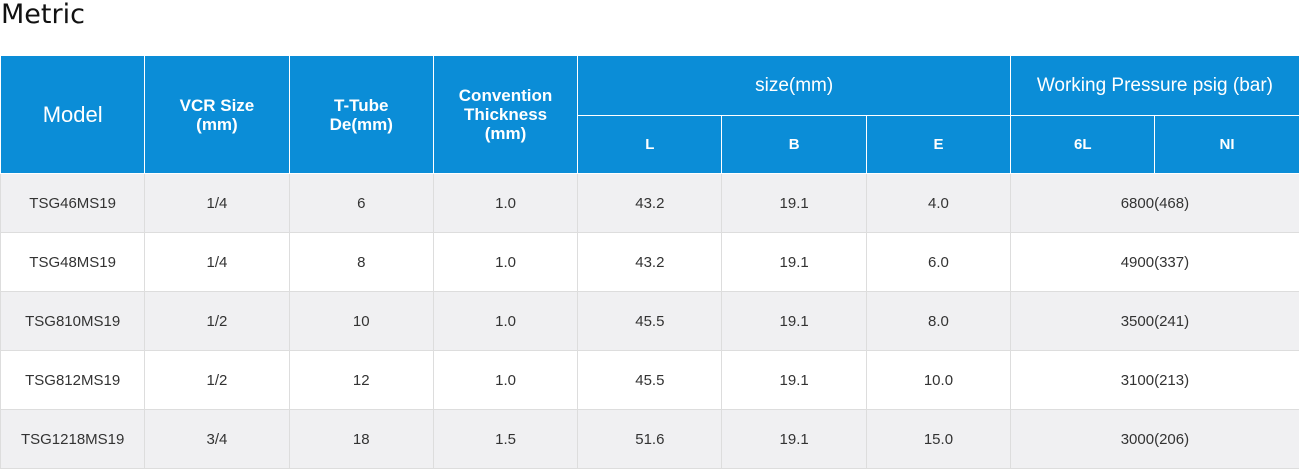 The image size is (1299, 472). What do you see at coordinates (938, 321) in the screenshot?
I see `table-cell: 8.0` at bounding box center [938, 321].